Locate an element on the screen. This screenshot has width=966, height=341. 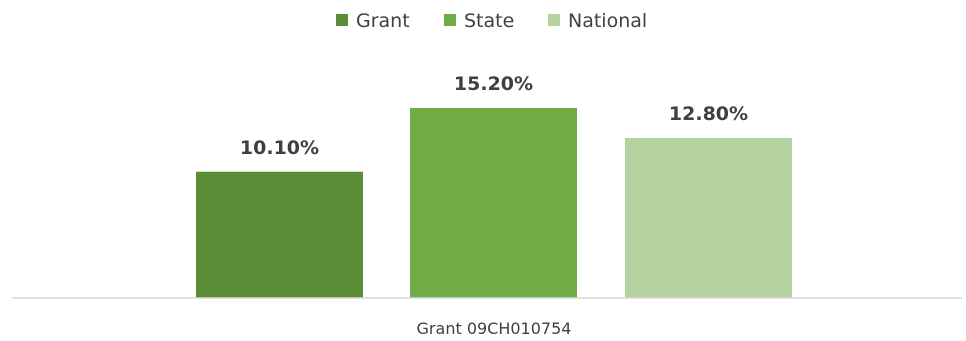
data-label-grant: 10.10% is located at coordinates (279, 148).